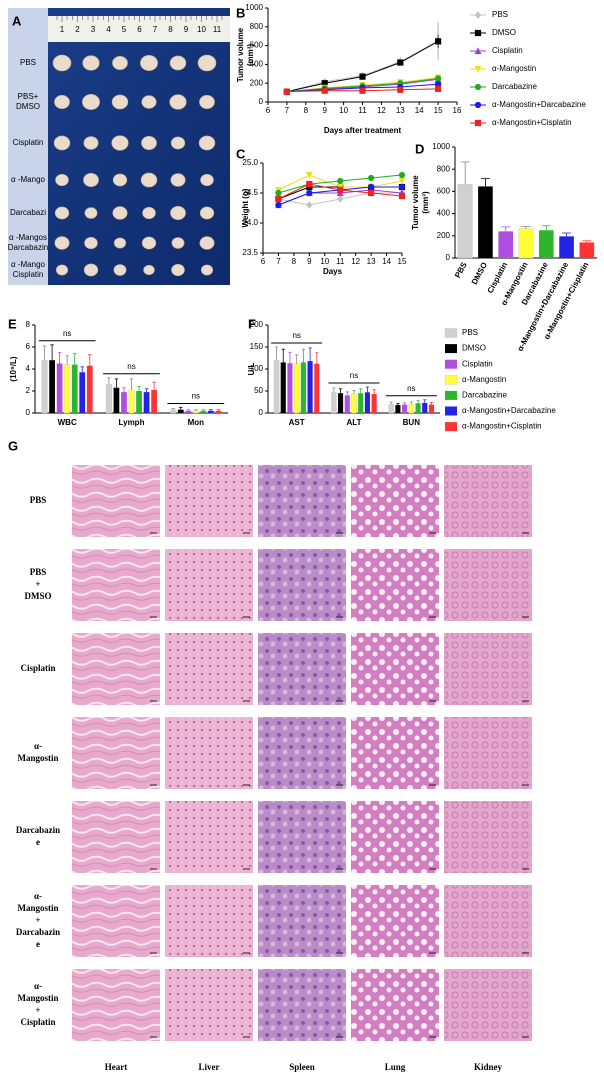  What do you see at coordinates (400, 110) in the screenshot?
I see `x-tick-label: 13` at bounding box center [400, 110].